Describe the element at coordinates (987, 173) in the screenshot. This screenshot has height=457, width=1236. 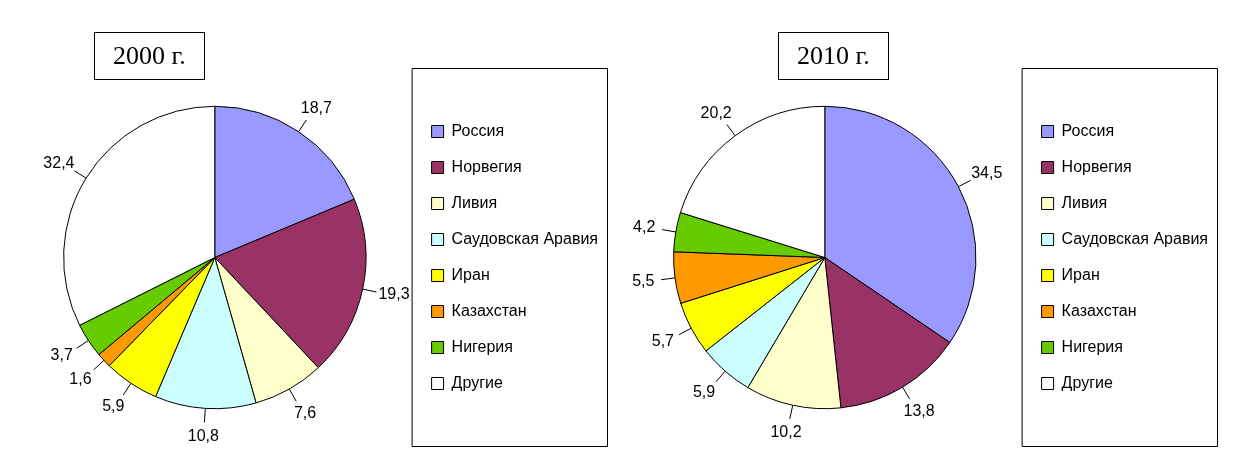
I see `data-label: 34,5` at that location.